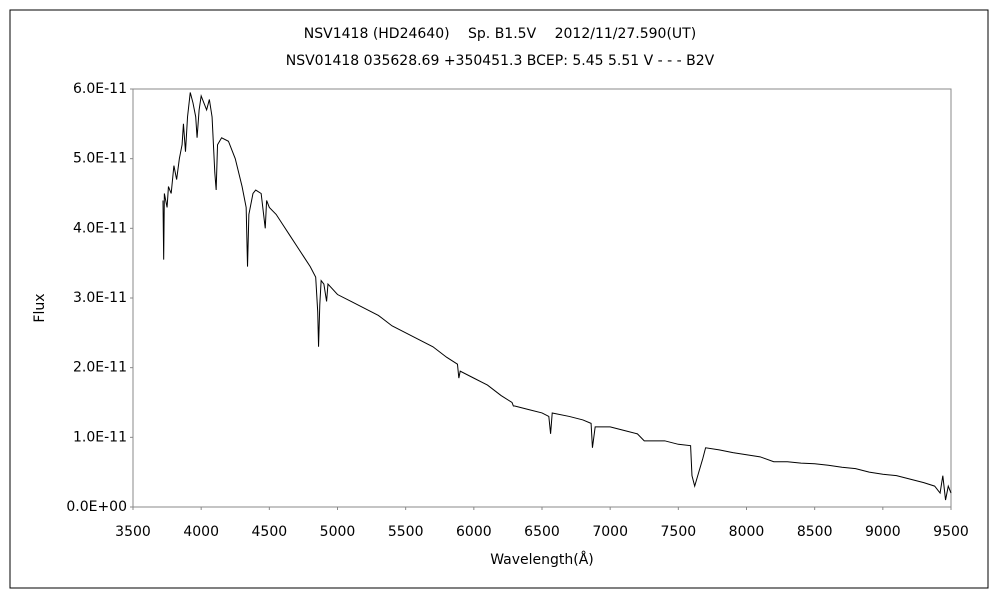 The image size is (1000, 600). What do you see at coordinates (951, 532) in the screenshot?
I see `x-tick-label: 9500` at bounding box center [951, 532].